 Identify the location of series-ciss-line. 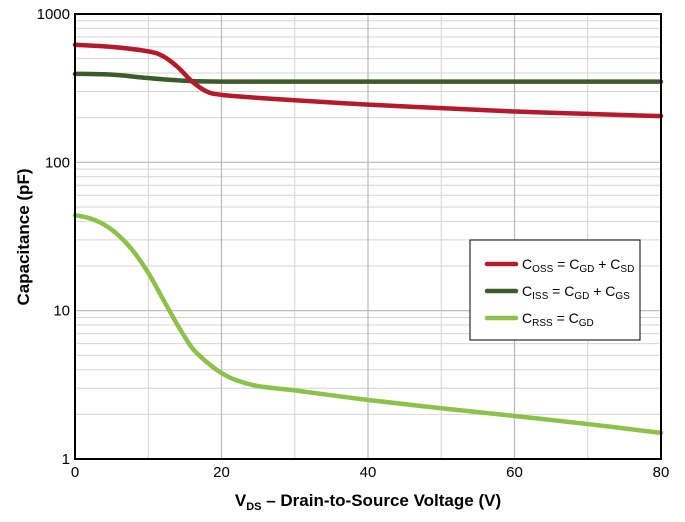
(368, 77).